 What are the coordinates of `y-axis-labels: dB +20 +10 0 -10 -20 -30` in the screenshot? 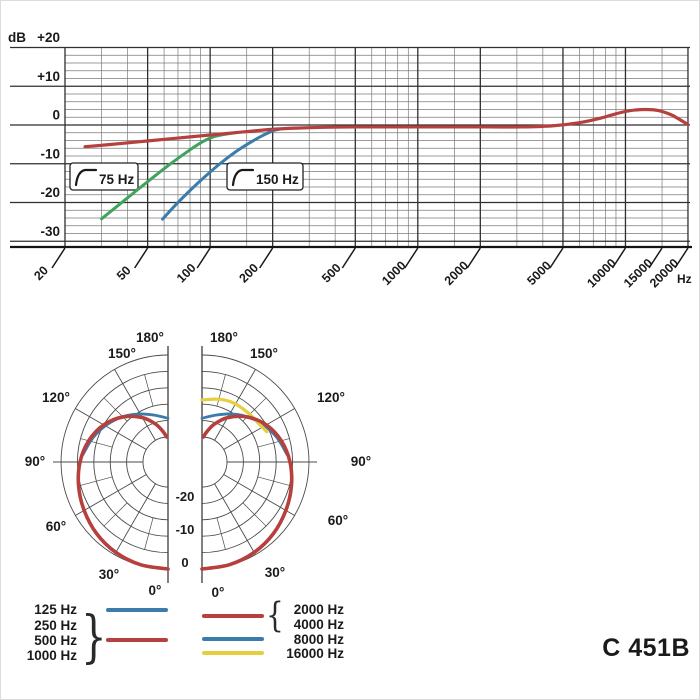 It's located at (34, 134).